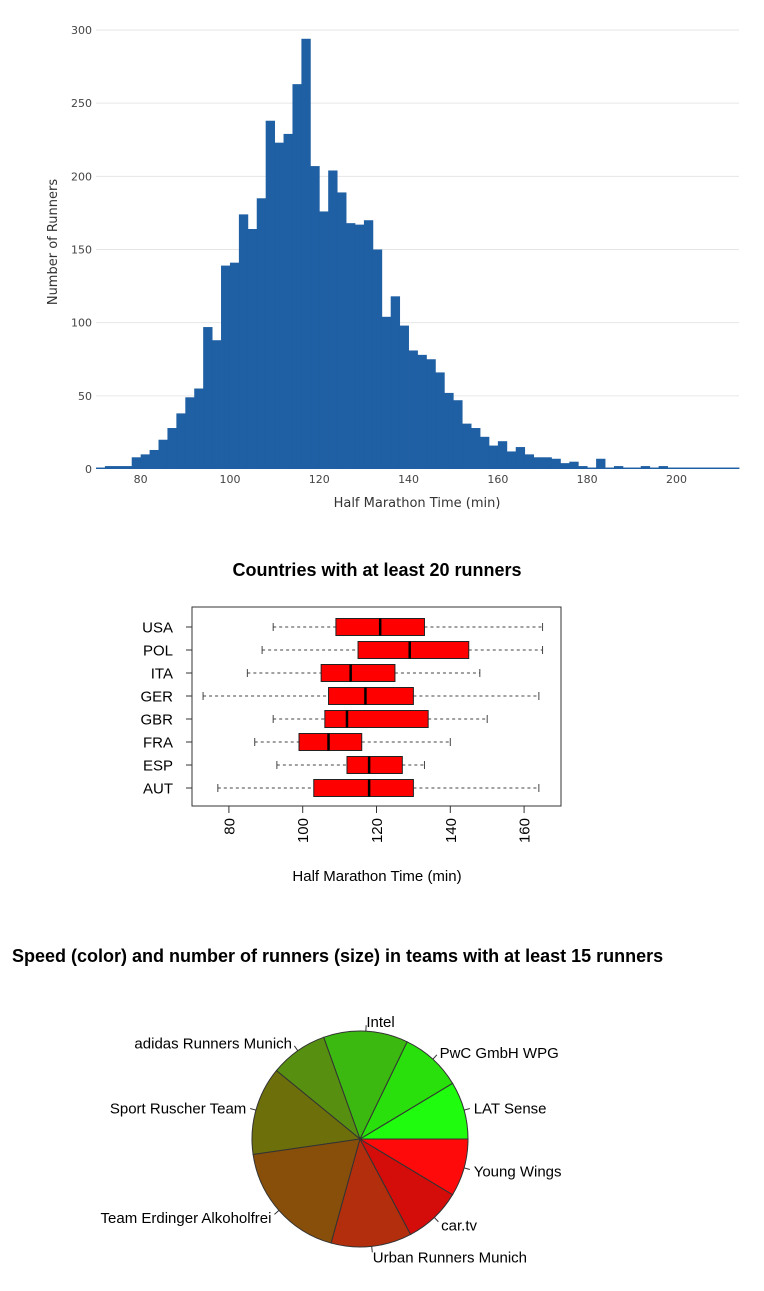 This screenshot has height=1291, width=764. I want to click on histogram-y-tick-label: 100, so click(81, 323).